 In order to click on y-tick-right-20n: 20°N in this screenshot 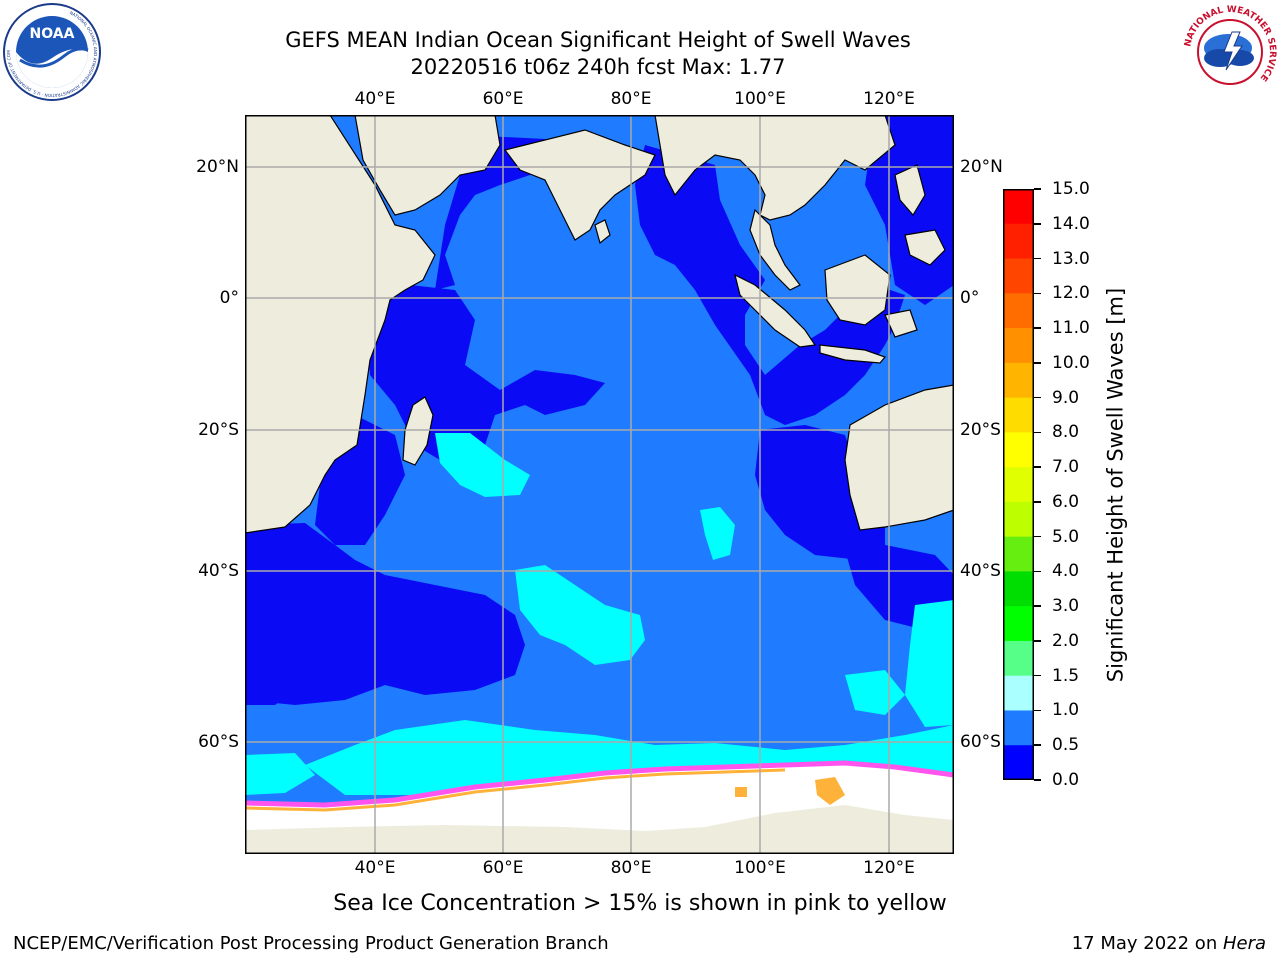, I will do `click(981, 167)`.